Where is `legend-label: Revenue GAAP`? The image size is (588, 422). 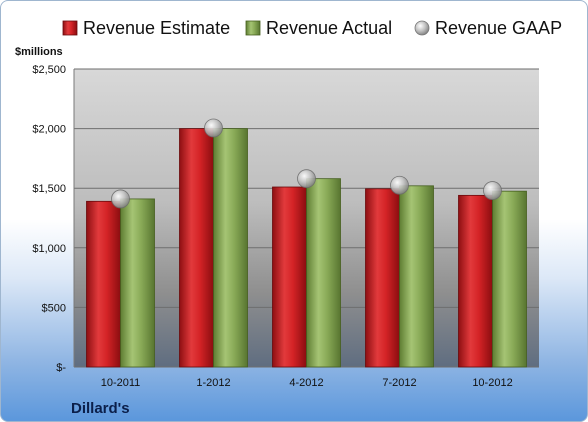
legend-label: Revenue GAAP is located at coordinates (498, 28).